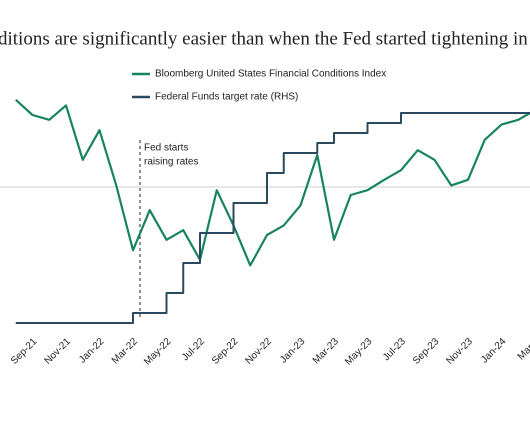 The image size is (530, 442). I want to click on x-tick-label: Jul-23, so click(394, 349).